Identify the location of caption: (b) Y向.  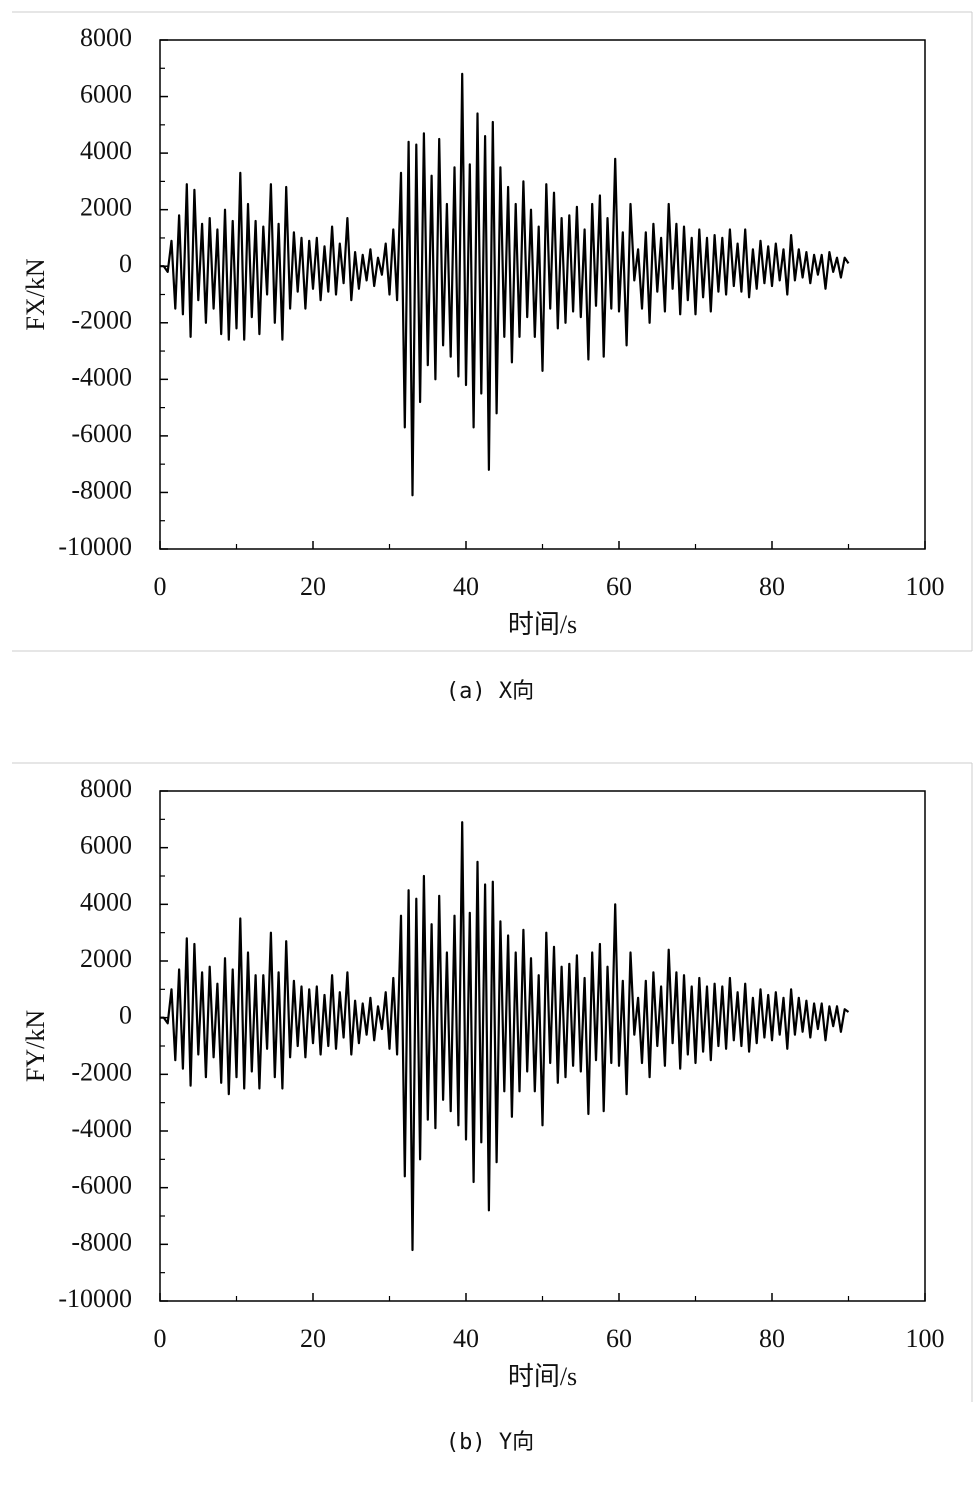
(490, 1442).